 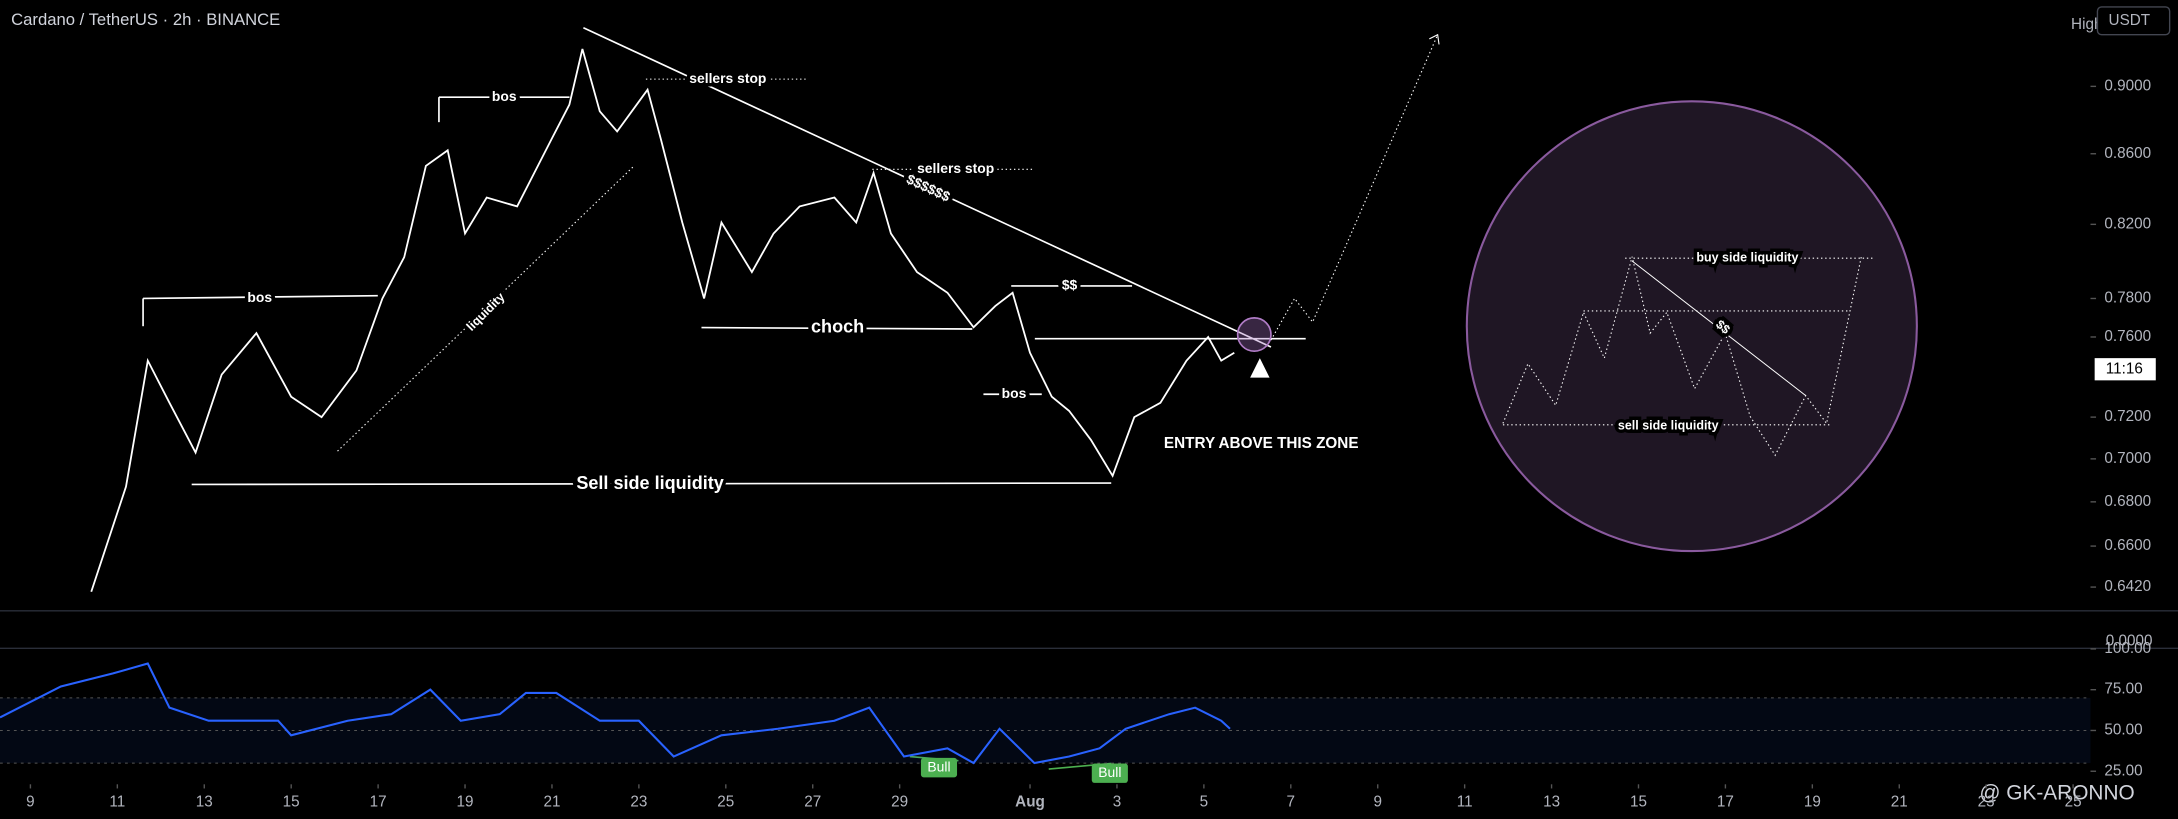 What do you see at coordinates (2127, 545) in the screenshot?
I see `y-tick-label: 0.6600` at bounding box center [2127, 545].